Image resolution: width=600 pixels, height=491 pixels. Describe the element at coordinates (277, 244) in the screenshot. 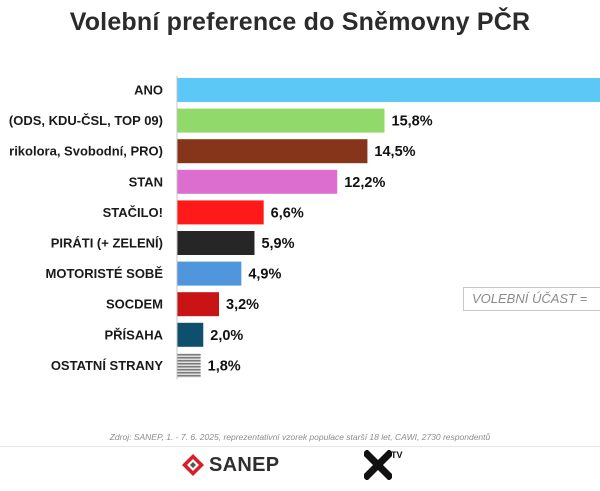

I see `value-label-pirati-zeleni: 5,9%` at that location.